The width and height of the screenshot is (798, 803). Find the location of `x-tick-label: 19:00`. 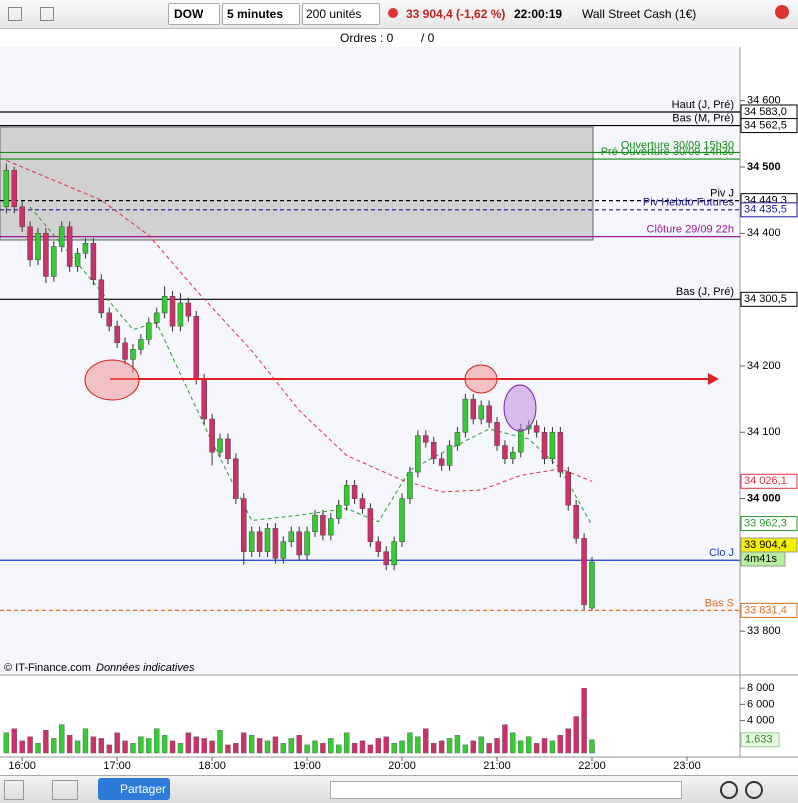

x-tick-label: 19:00 is located at coordinates (307, 766).